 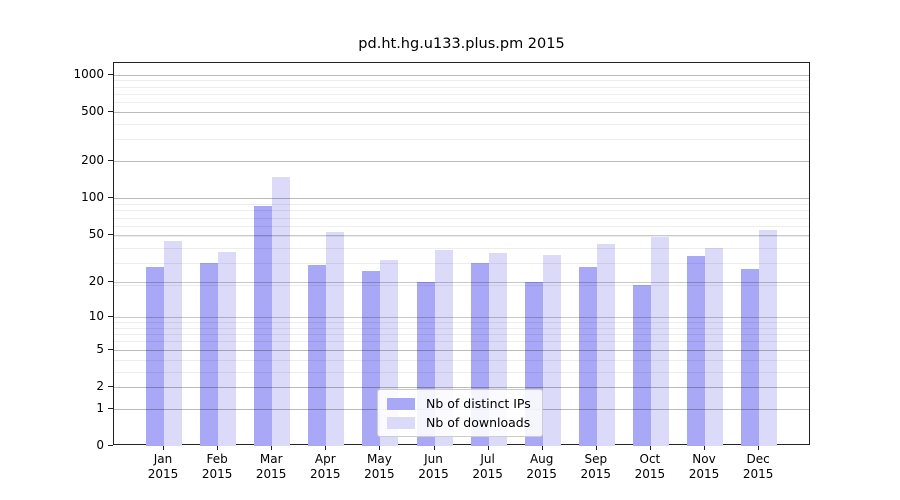 What do you see at coordinates (335, 338) in the screenshot?
I see `bar-downloads-apr` at bounding box center [335, 338].